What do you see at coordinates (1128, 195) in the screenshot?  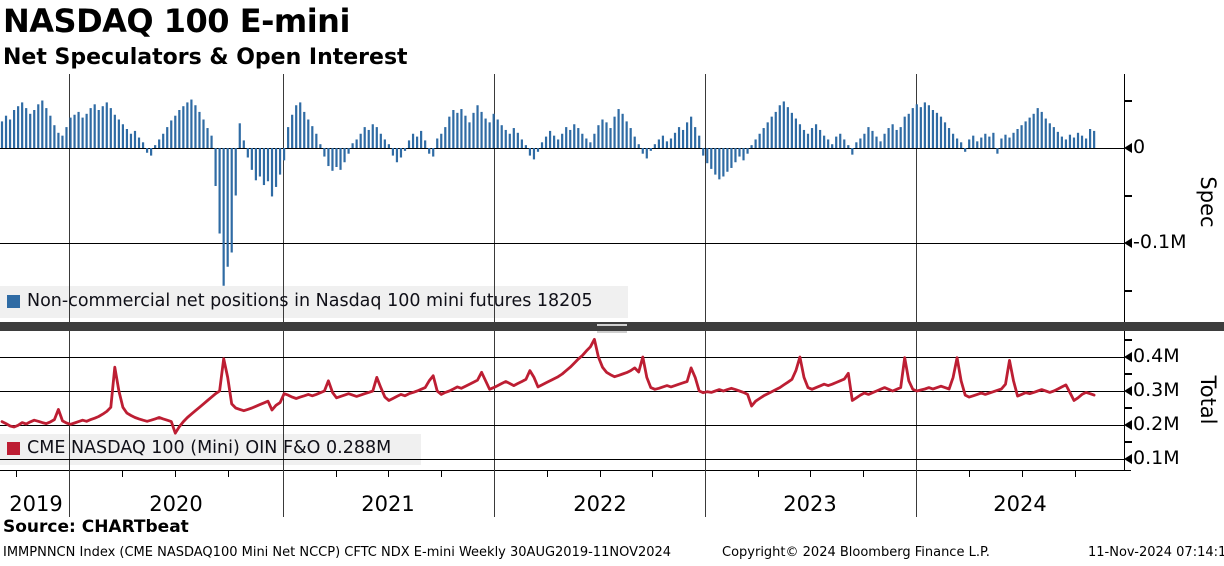 I see `spec-minor-tick` at bounding box center [1128, 195].